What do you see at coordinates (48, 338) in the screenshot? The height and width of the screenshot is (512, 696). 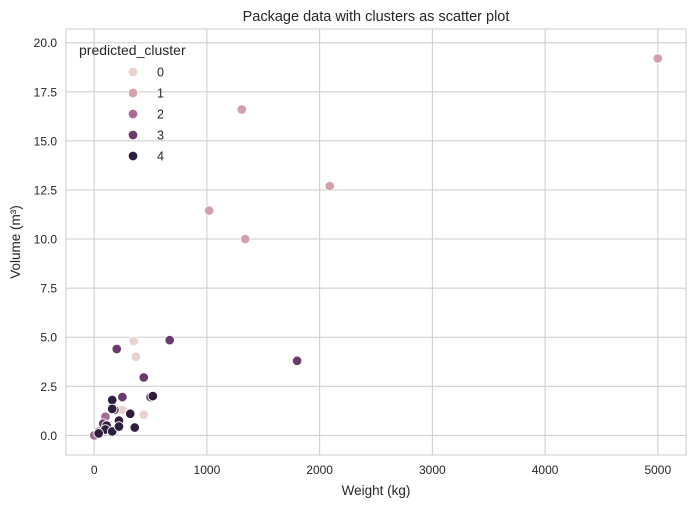 I see `y-tick-label: 5.0` at bounding box center [48, 338].